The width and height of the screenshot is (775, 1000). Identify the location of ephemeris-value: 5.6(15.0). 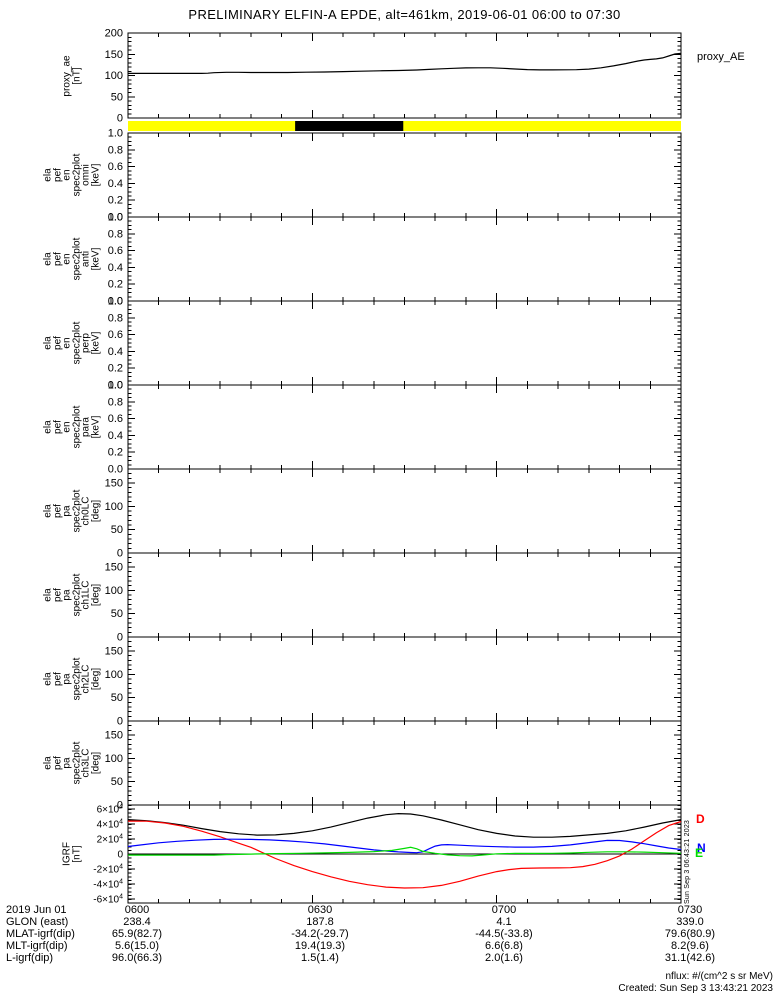
(137, 946).